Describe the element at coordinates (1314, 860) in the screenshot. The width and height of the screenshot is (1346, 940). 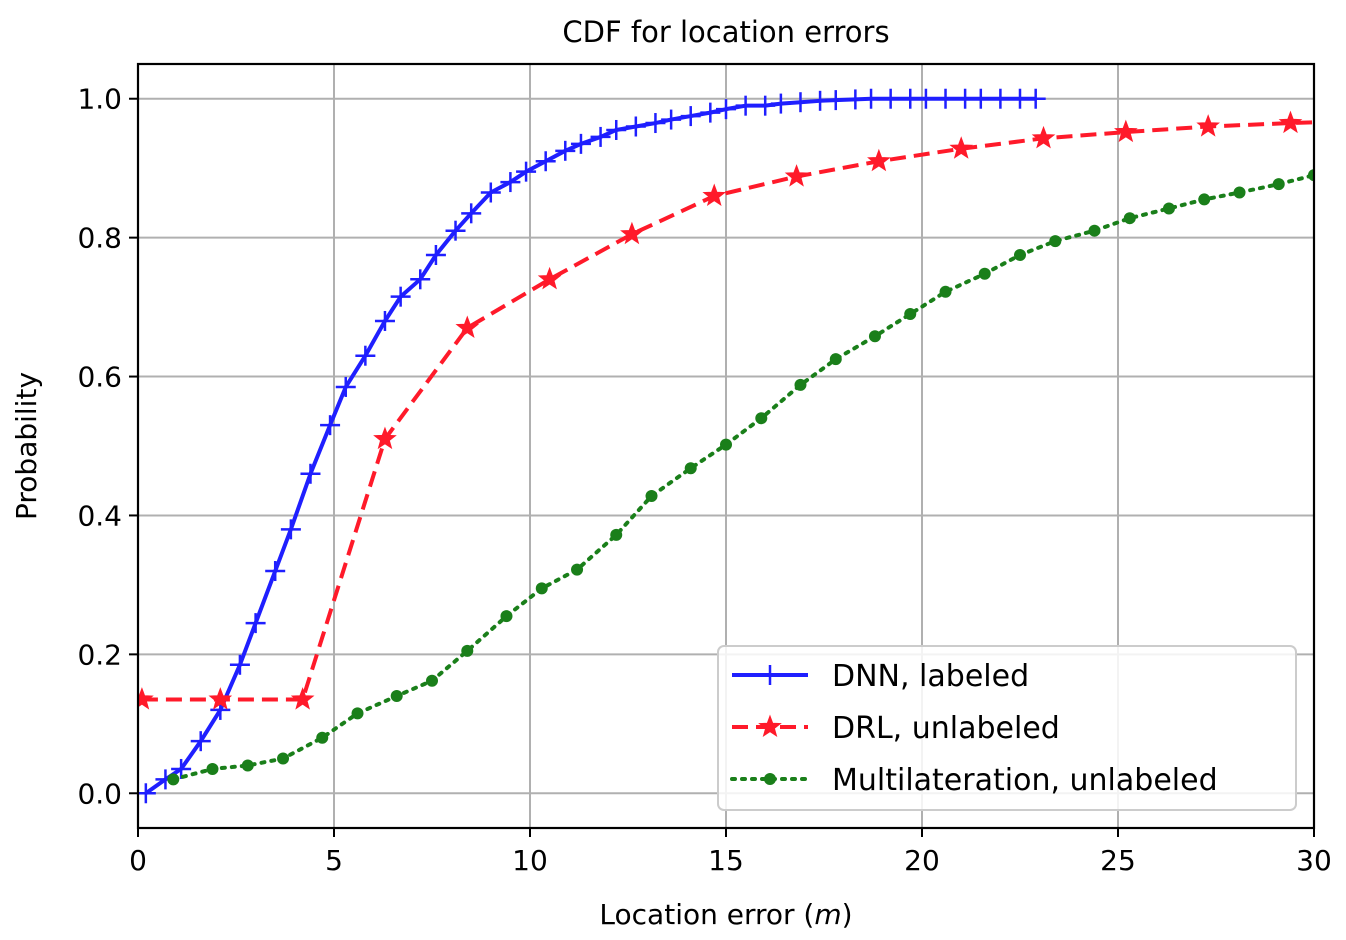
I see `x-tick-label: 30` at that location.